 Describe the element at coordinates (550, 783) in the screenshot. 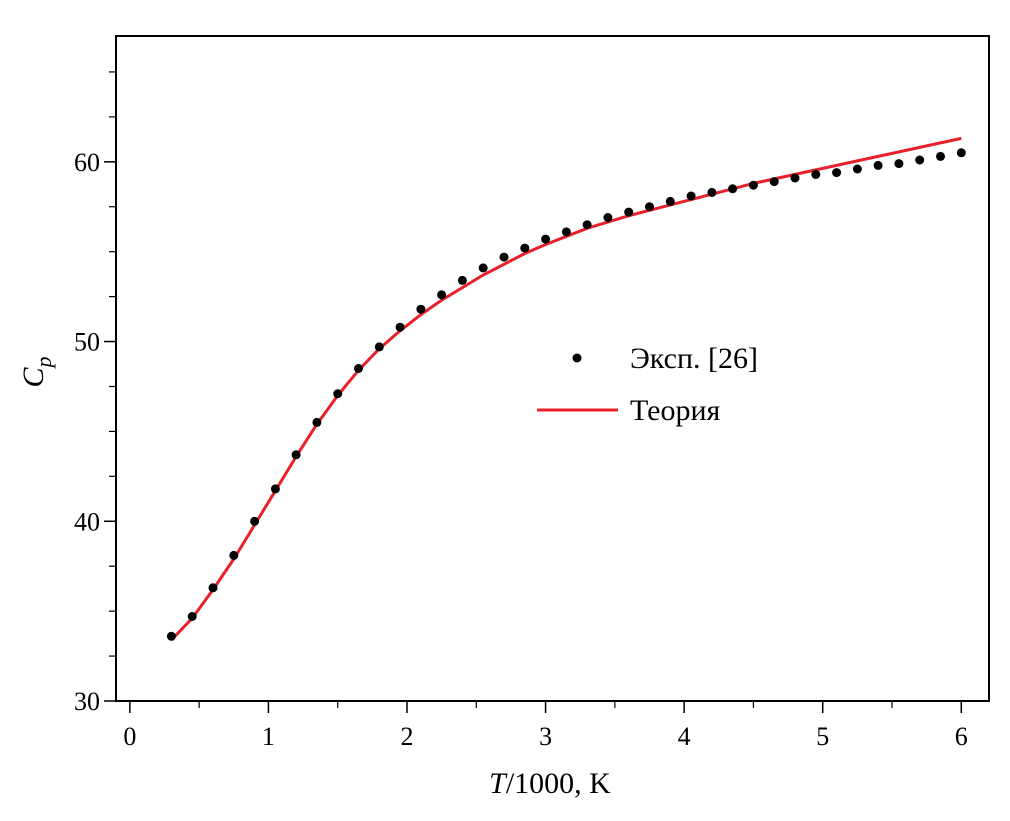

I see `x-axis-label: T/1000, K` at that location.